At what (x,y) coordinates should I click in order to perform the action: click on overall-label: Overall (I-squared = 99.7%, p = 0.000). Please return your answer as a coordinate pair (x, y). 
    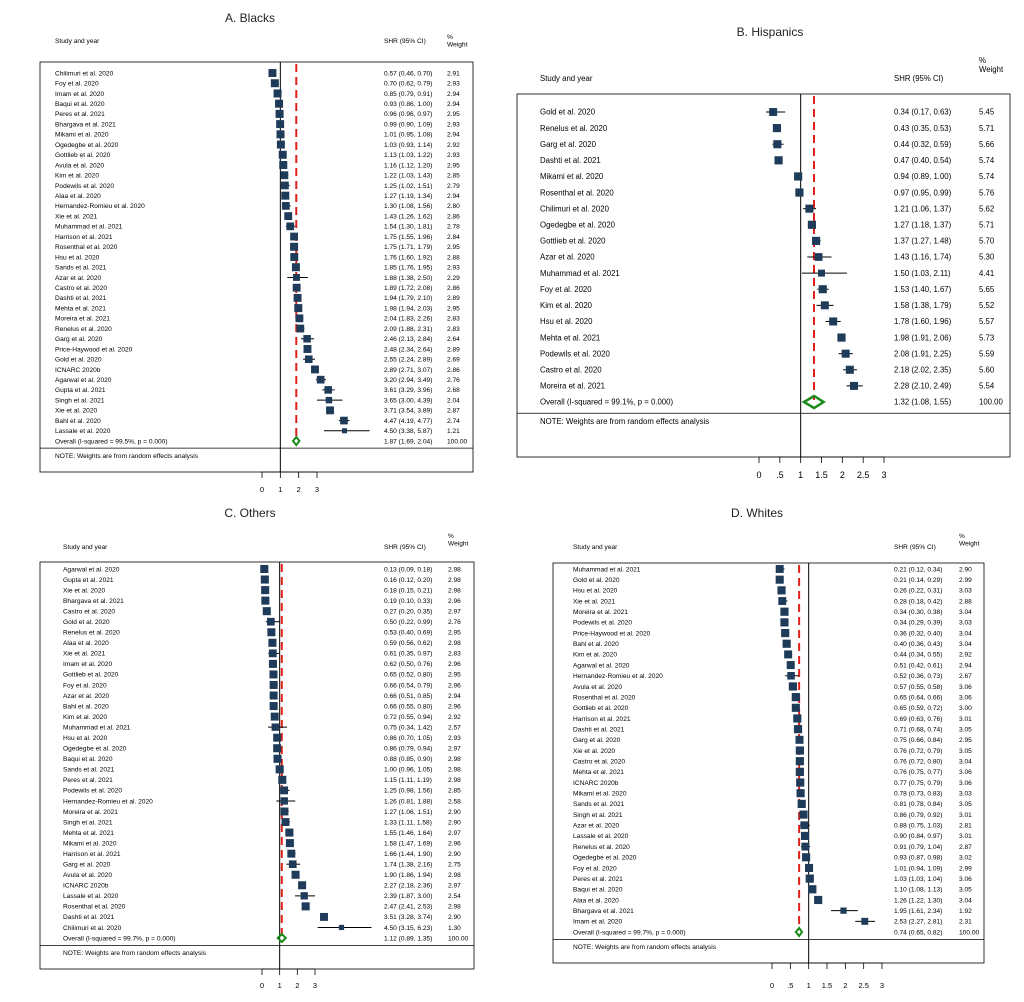
    Looking at the image, I should click on (119, 938).